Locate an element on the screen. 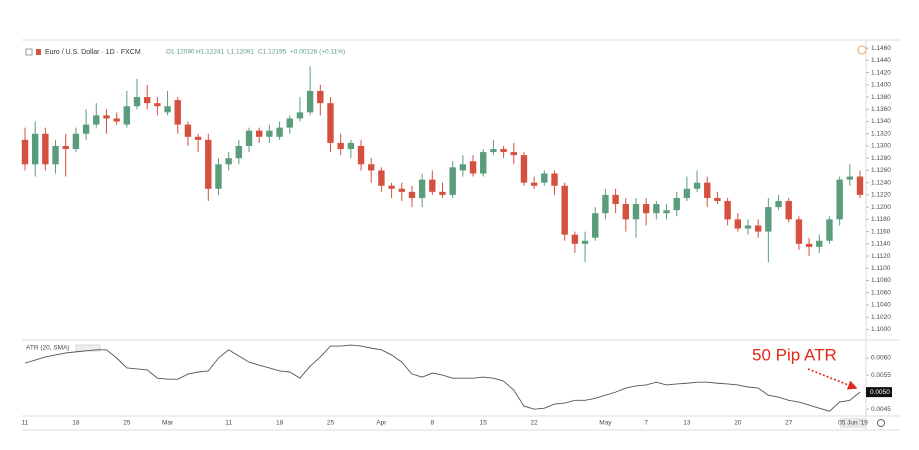  y-tick-label: 1.1460 is located at coordinates (881, 48).